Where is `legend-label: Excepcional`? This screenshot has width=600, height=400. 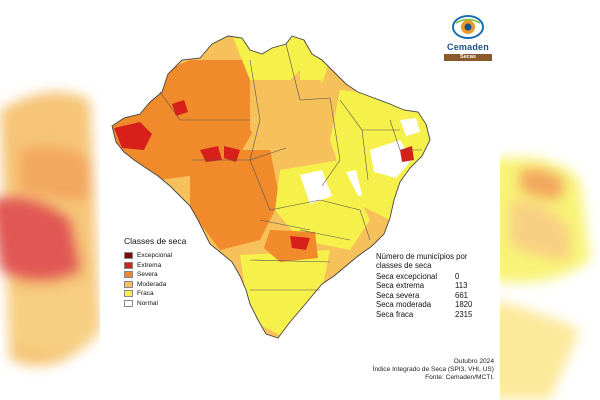 legend-label: Excepcional is located at coordinates (155, 256).